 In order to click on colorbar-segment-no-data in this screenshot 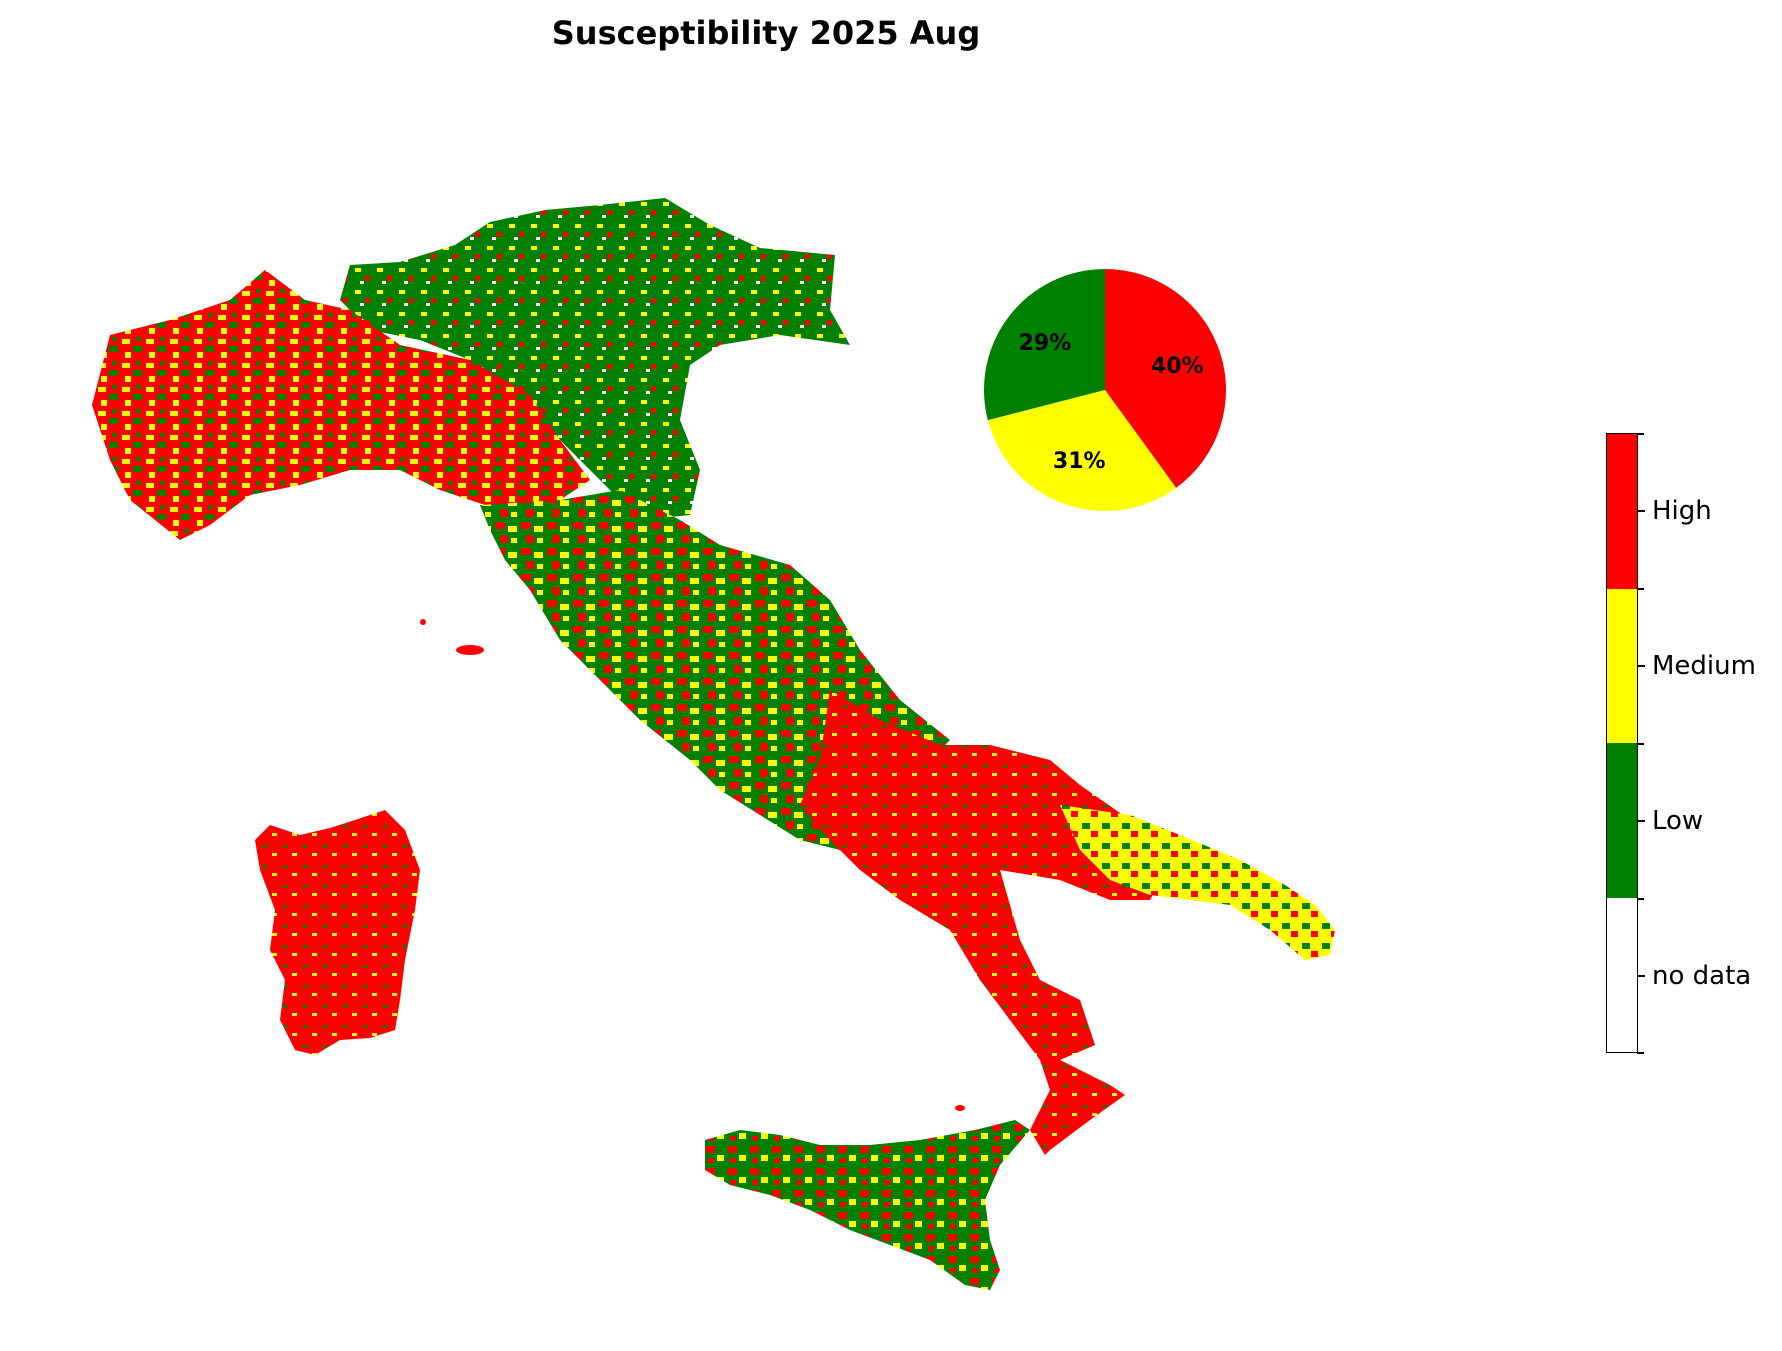, I will do `click(1622, 974)`.